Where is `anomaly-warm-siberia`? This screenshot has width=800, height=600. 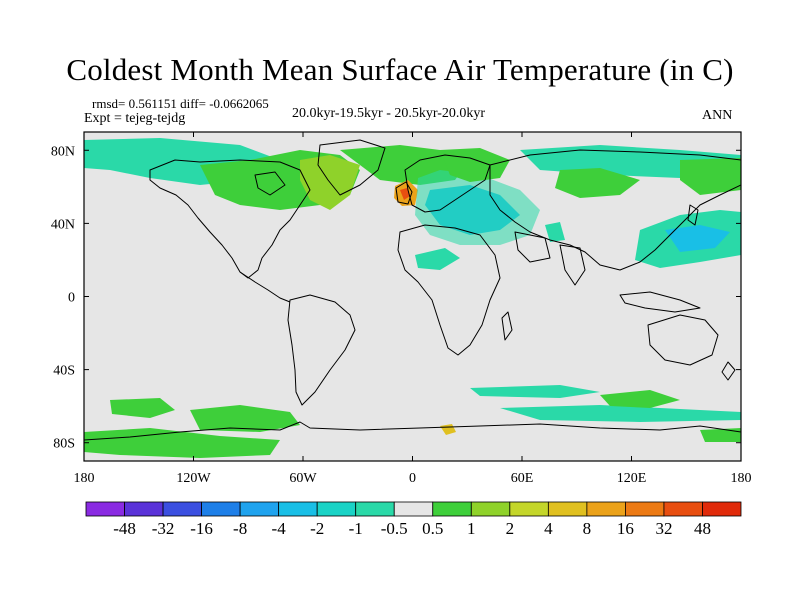
anomaly-warm-siberia is located at coordinates (597, 183).